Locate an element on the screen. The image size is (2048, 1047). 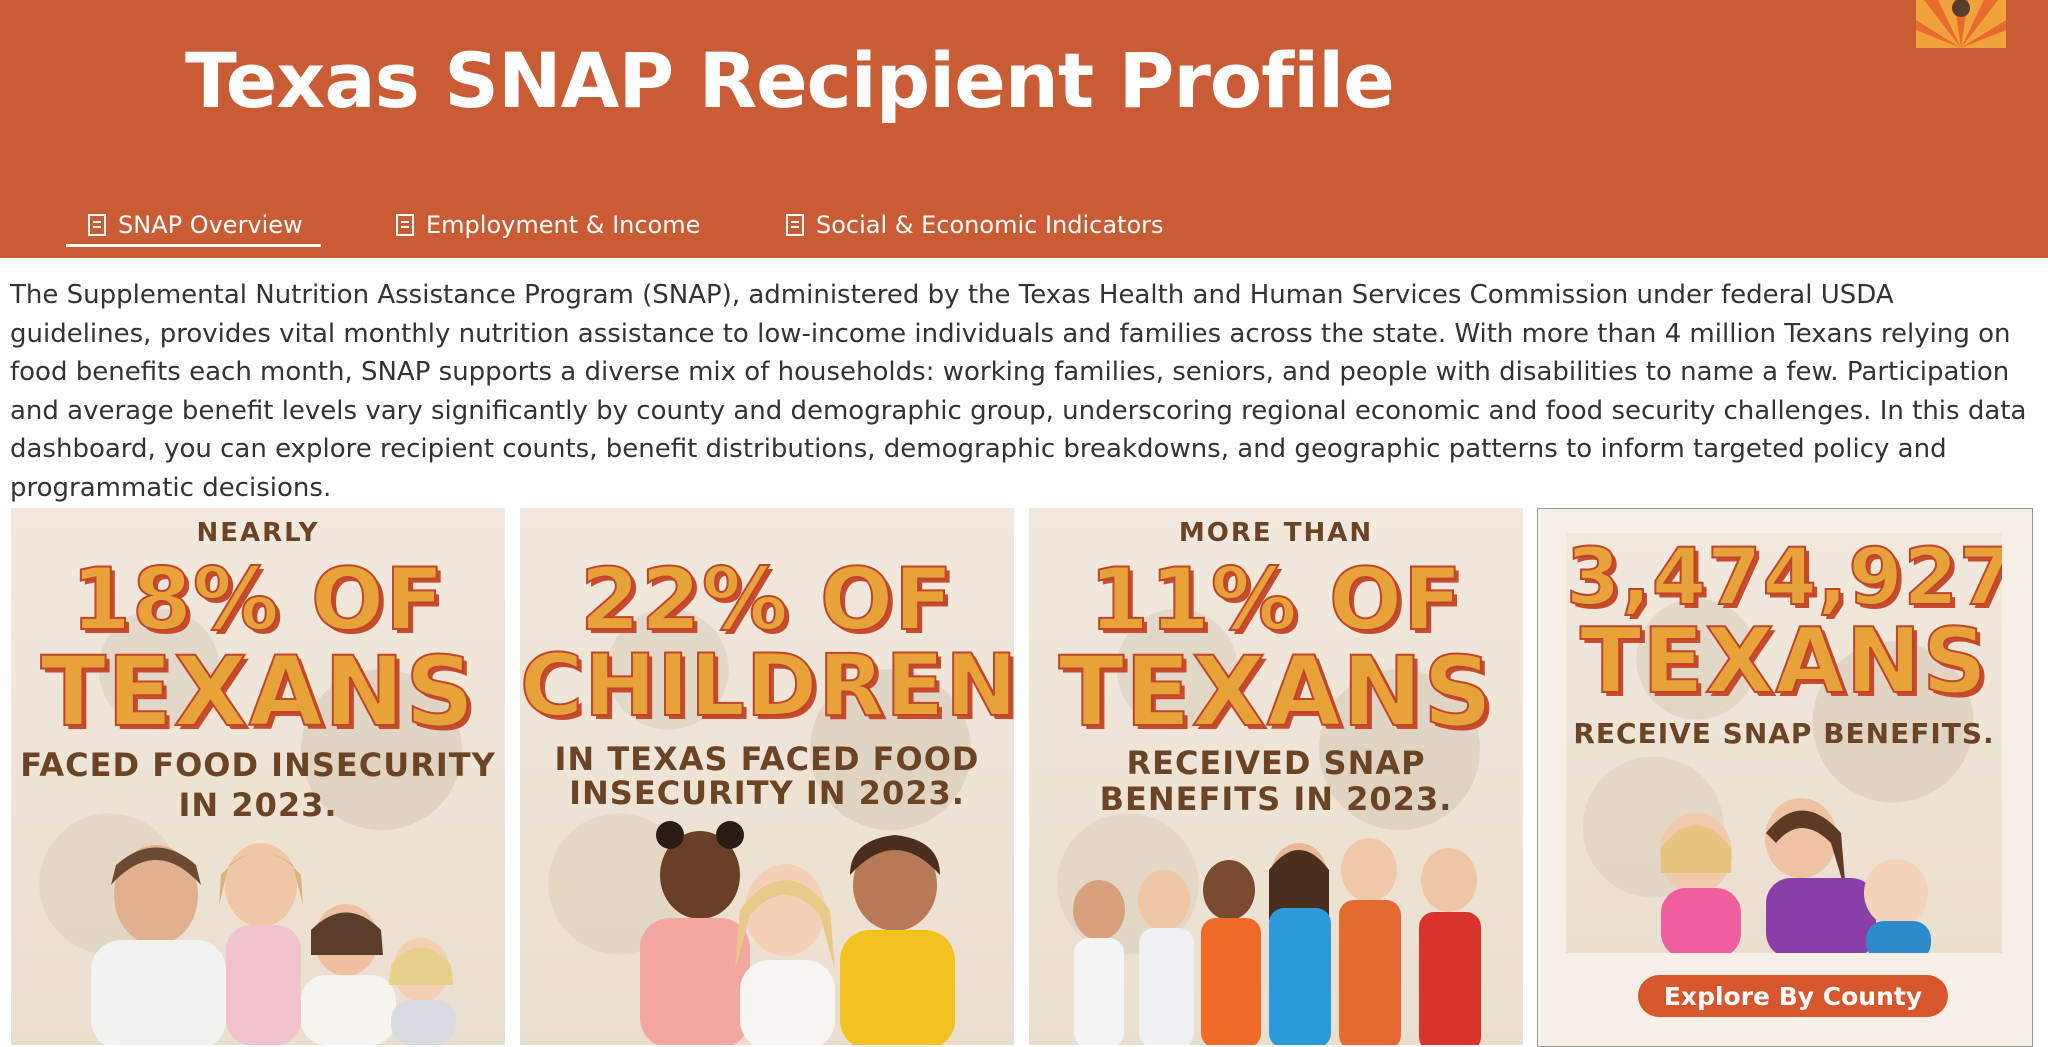
card-headline: CHILDREN is located at coordinates (767, 686).